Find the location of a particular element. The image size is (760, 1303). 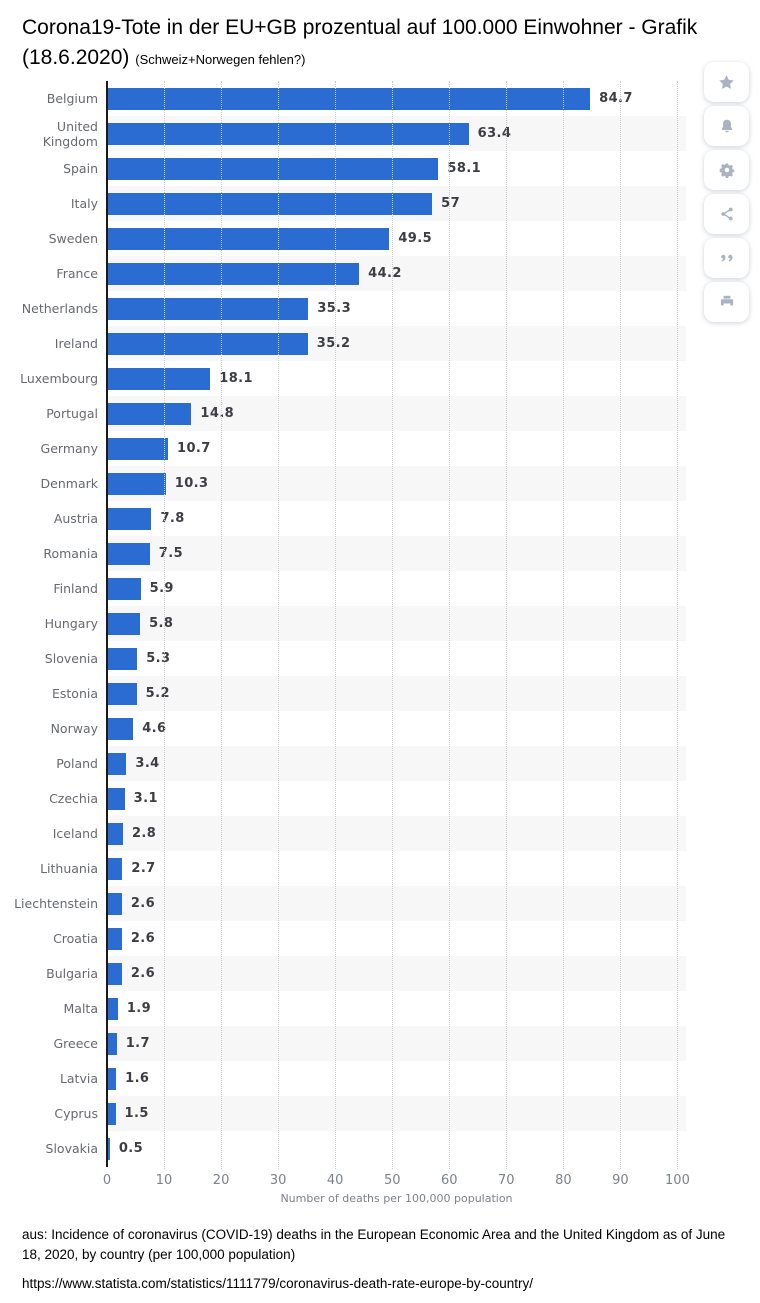

bell-icon is located at coordinates (727, 126).